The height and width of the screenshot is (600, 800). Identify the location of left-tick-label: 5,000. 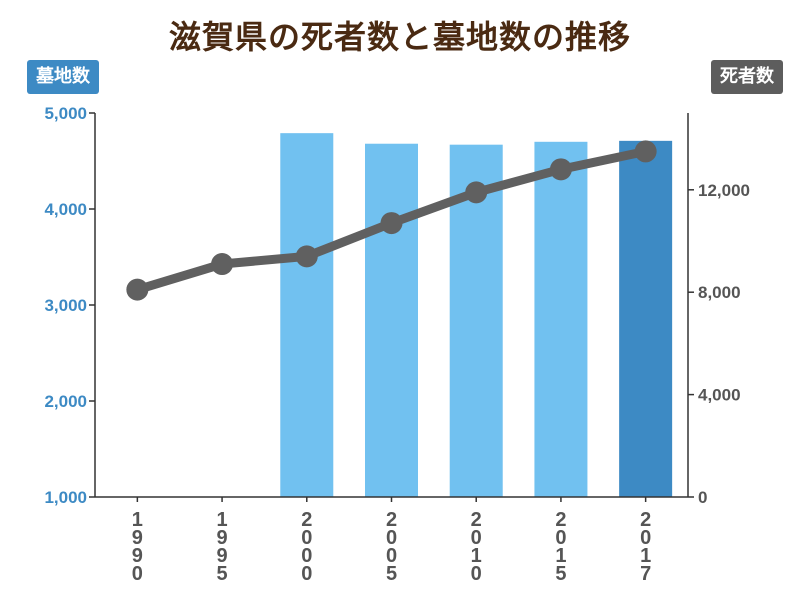
(65, 113).